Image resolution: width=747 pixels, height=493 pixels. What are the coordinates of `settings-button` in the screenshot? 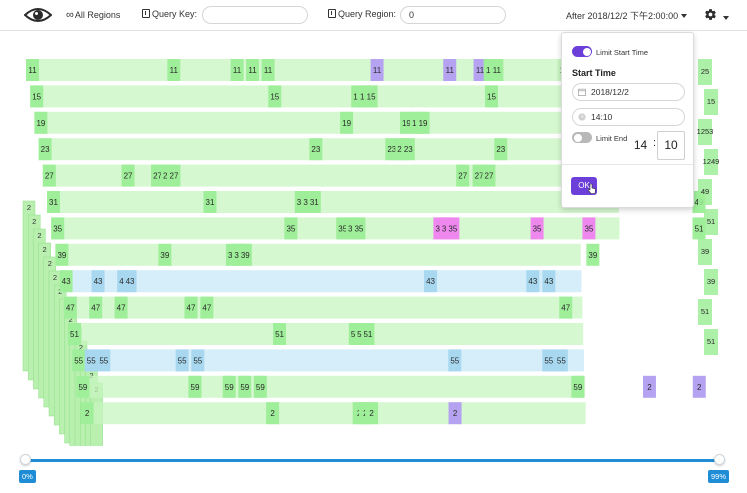 It's located at (716, 15).